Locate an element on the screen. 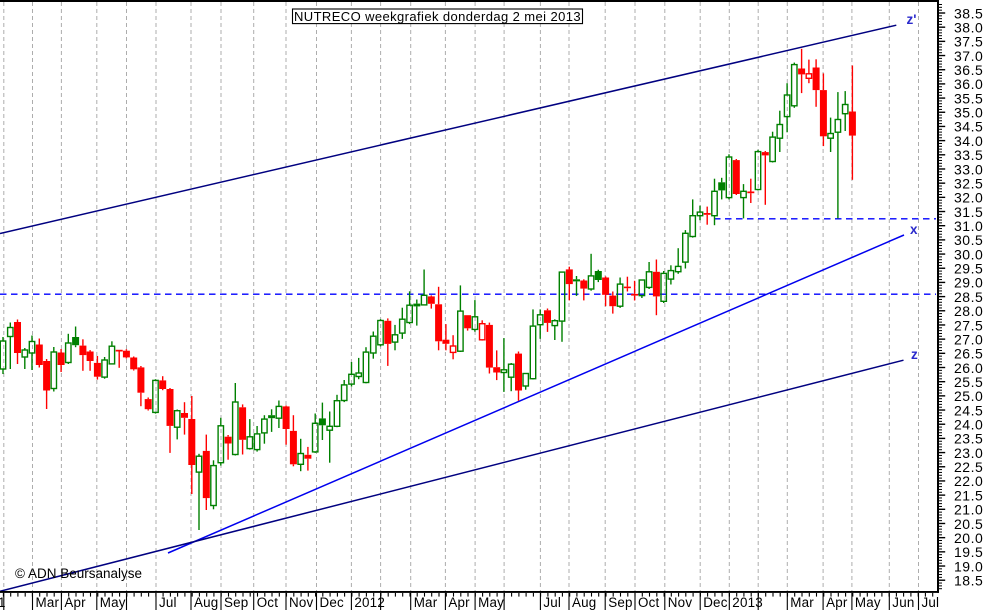  svg-text: 2012 is located at coordinates (369, 602).